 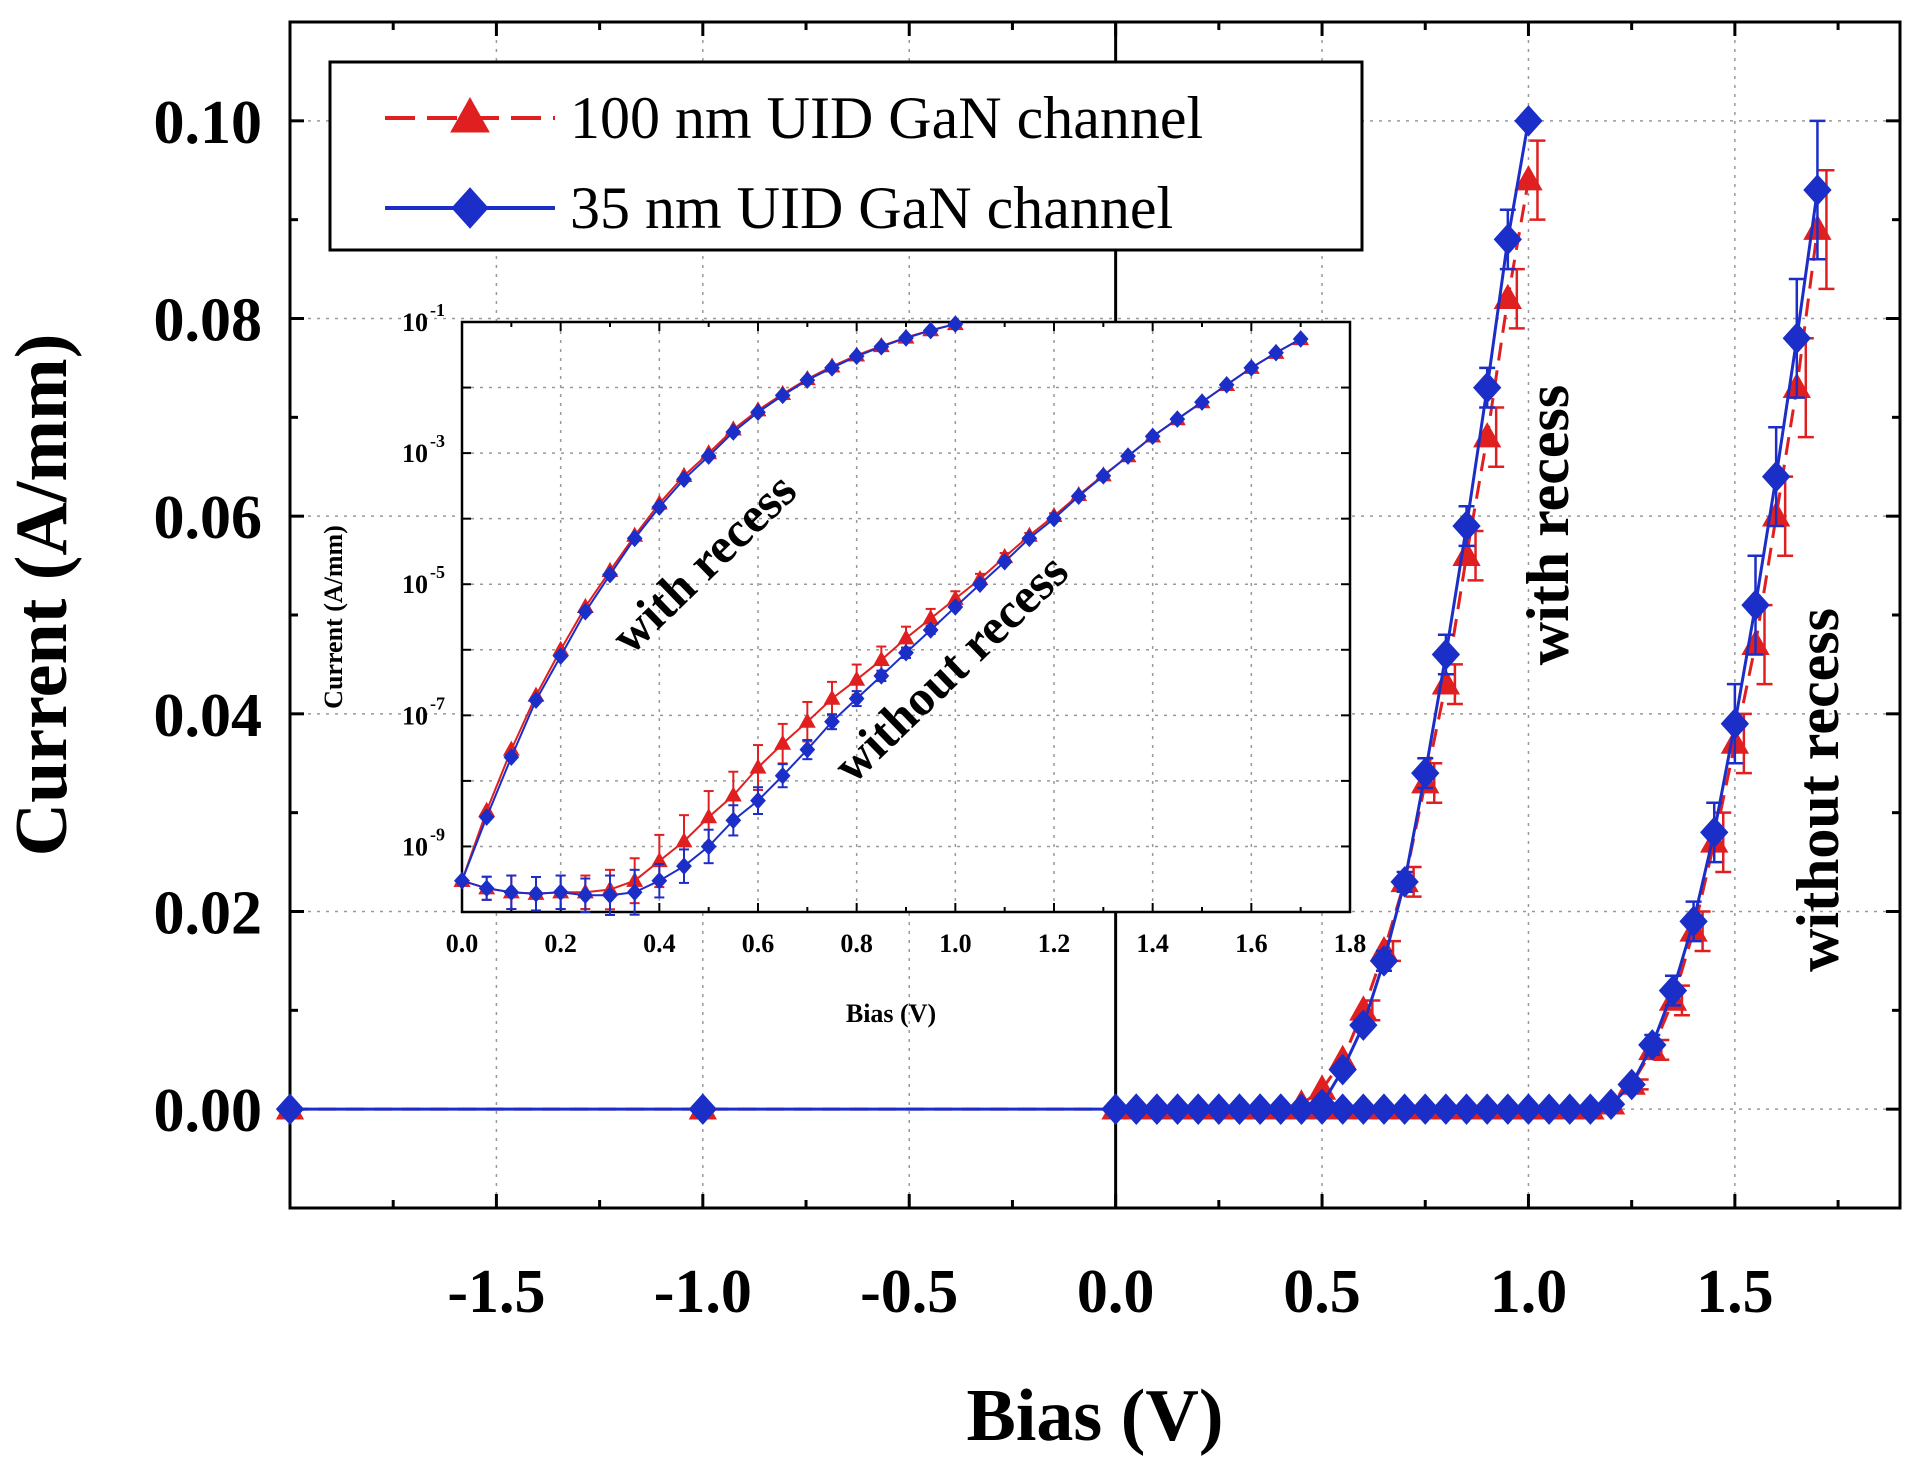 What do you see at coordinates (779, 208) in the screenshot?
I see `legend-item: 35 nm UID GaN channel` at bounding box center [779, 208].